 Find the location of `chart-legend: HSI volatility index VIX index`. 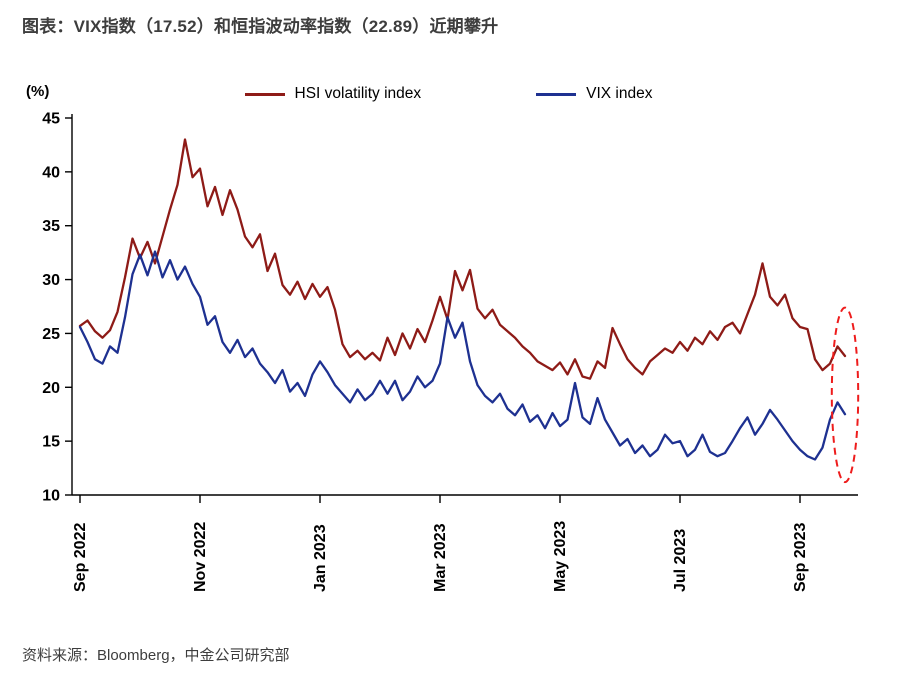

chart-legend: HSI volatility index VIX index is located at coordinates (448, 94).